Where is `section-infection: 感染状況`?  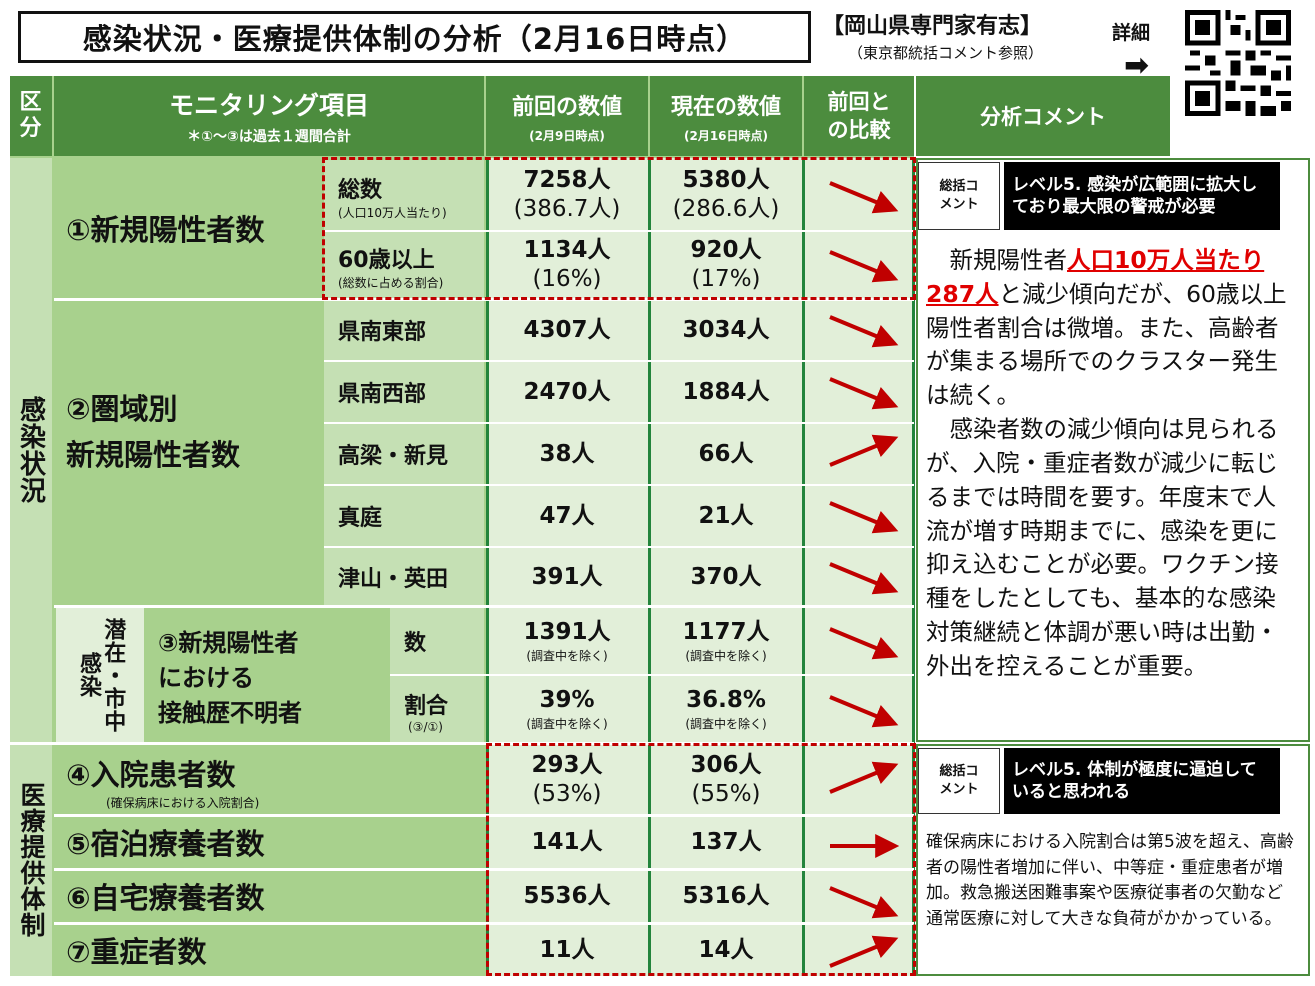 section-infection: 感染状況 is located at coordinates (31, 450).